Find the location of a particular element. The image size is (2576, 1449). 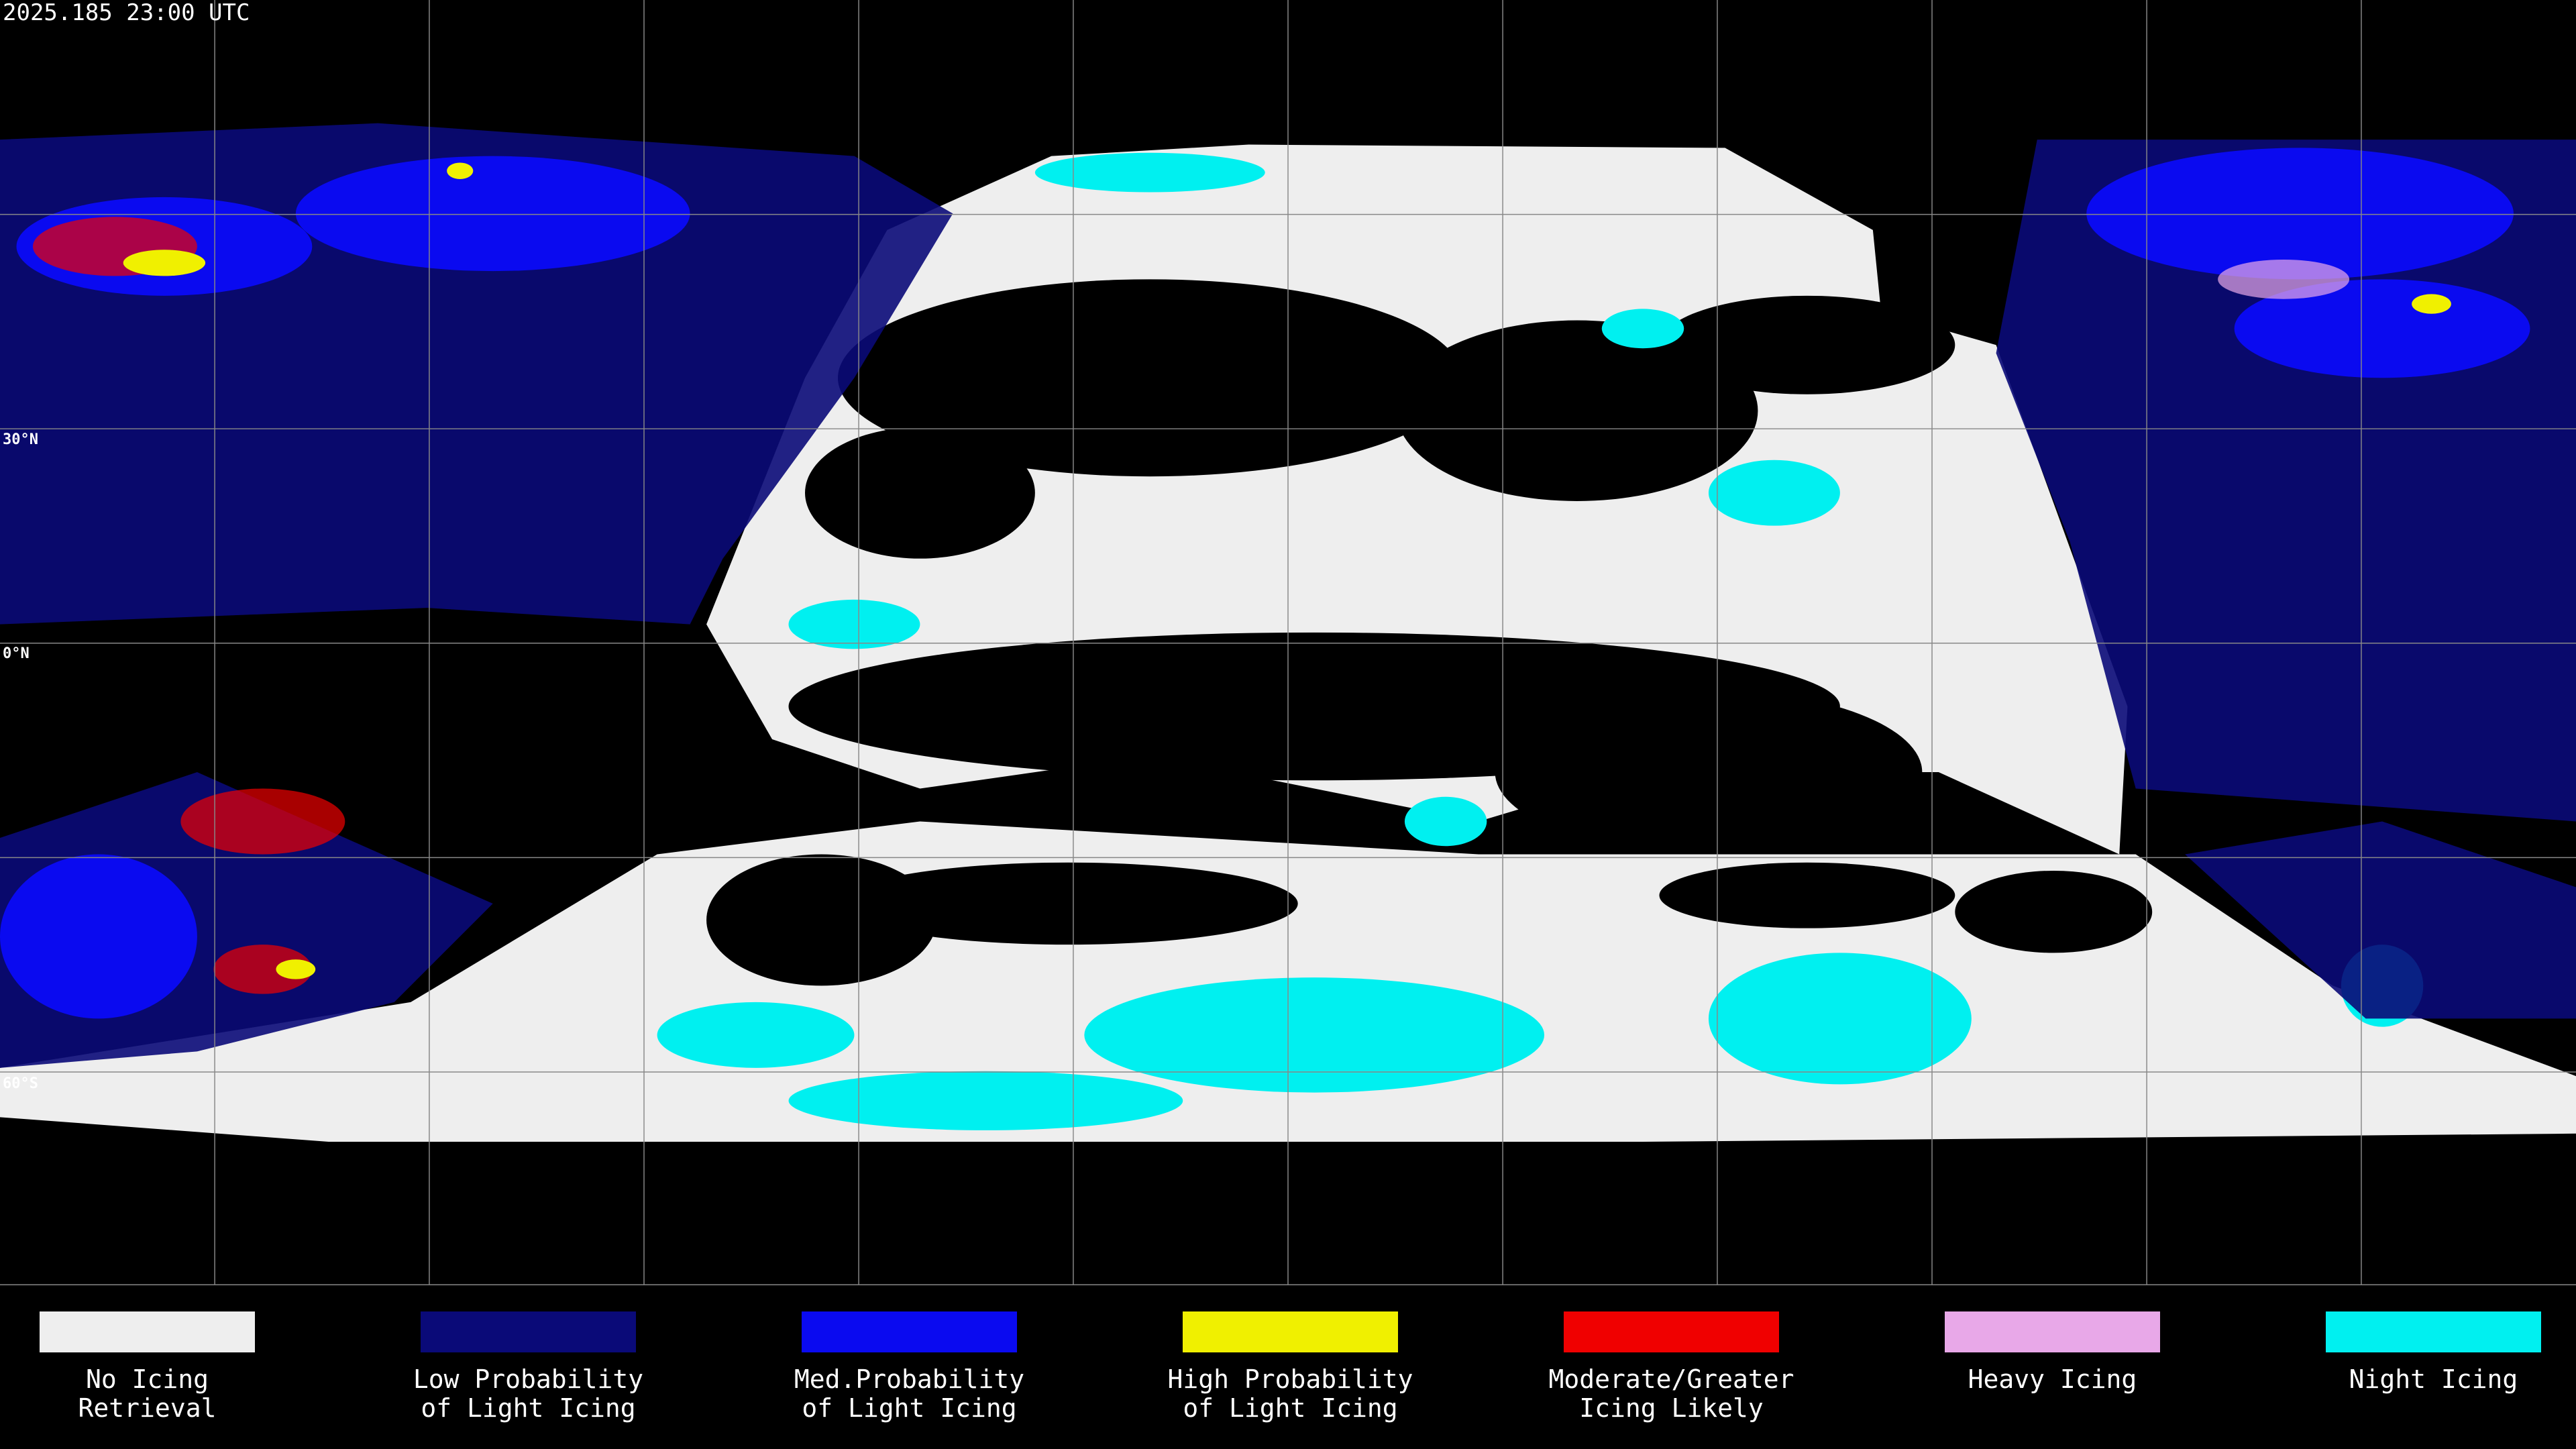

legend-label: Moderate/Greater is located at coordinates (1671, 1379).